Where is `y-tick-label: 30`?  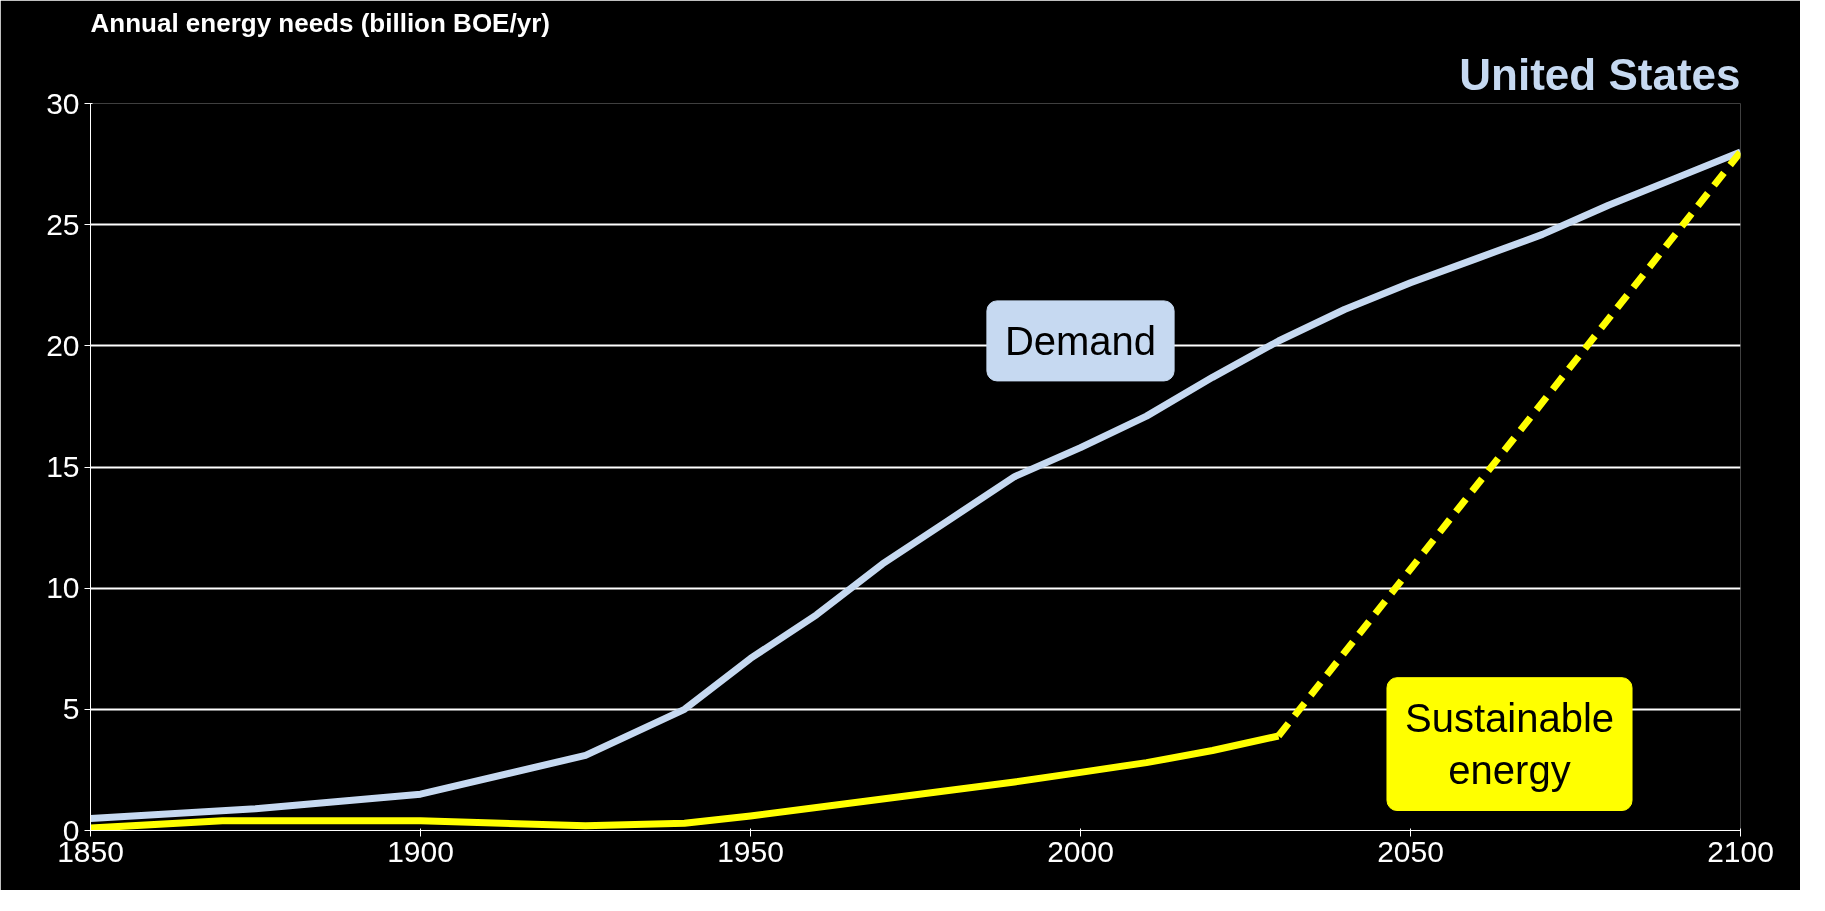 y-tick-label: 30 is located at coordinates (63, 103).